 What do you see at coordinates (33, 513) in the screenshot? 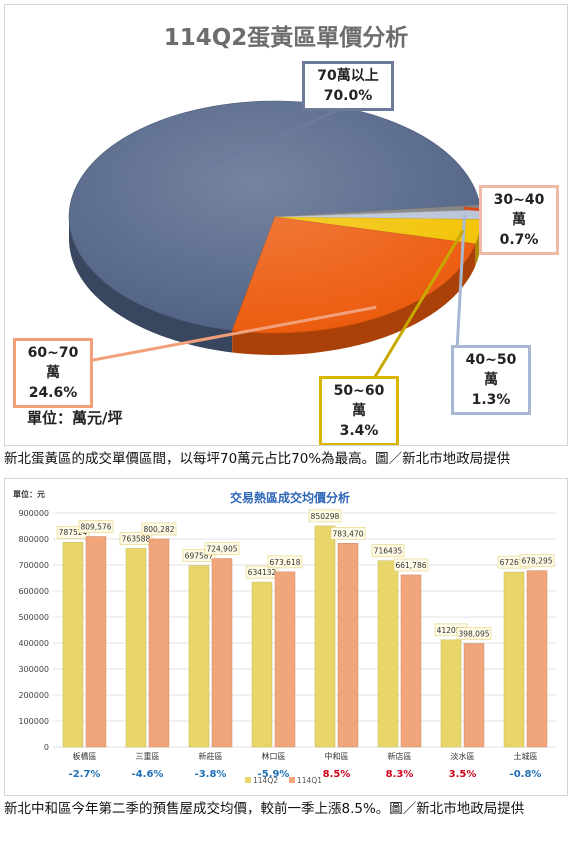
I see `bar-ytick-label: 900000` at bounding box center [33, 513].